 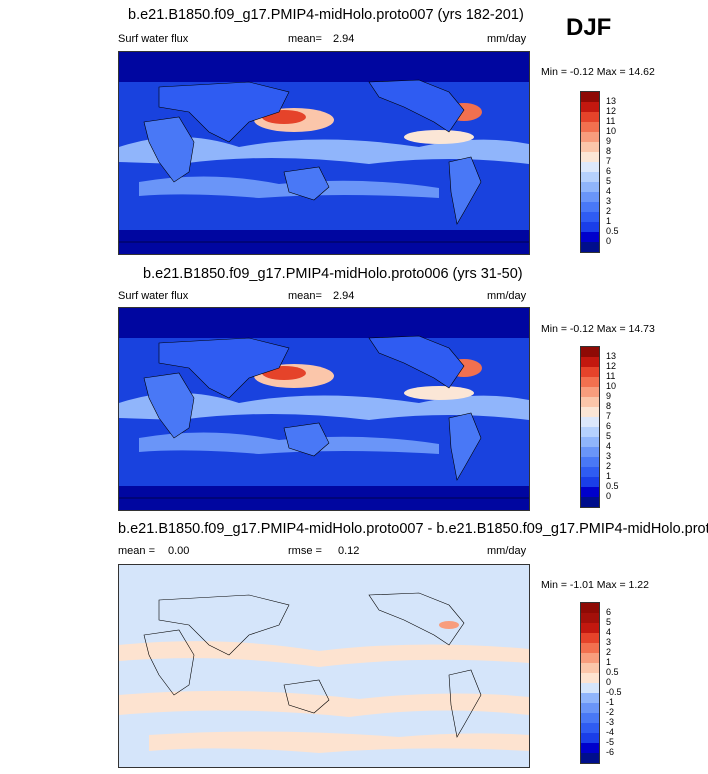 What do you see at coordinates (610, 752) in the screenshot?
I see `colorbar-tick-label: -6` at bounding box center [610, 752].